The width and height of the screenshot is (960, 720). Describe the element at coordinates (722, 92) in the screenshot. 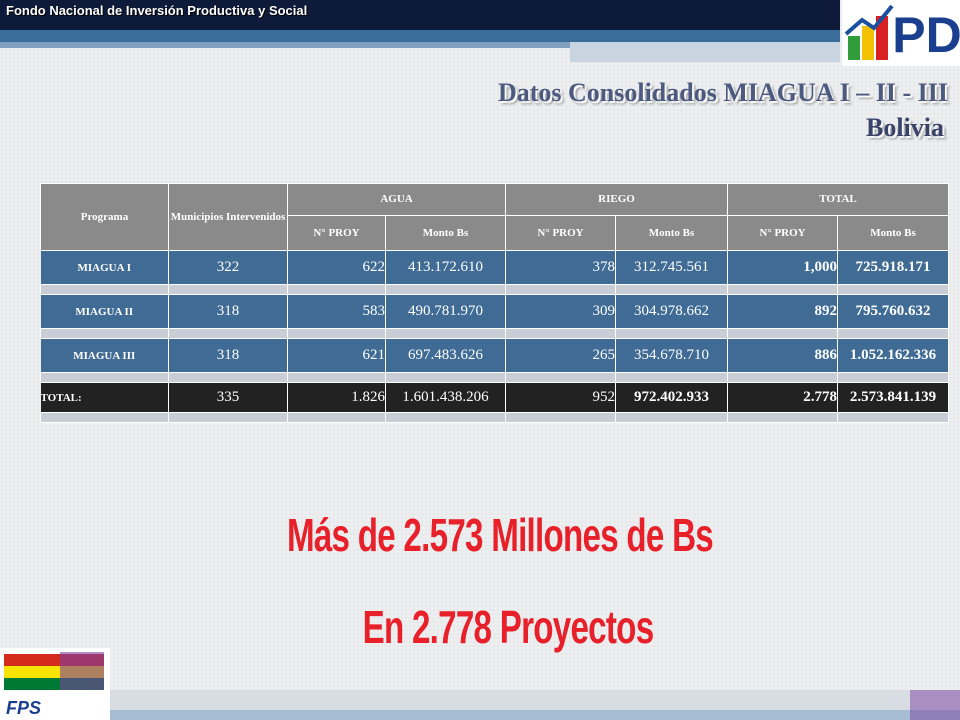

I see `title: Datos Consolidados MIAGUA I – II - III` at that location.